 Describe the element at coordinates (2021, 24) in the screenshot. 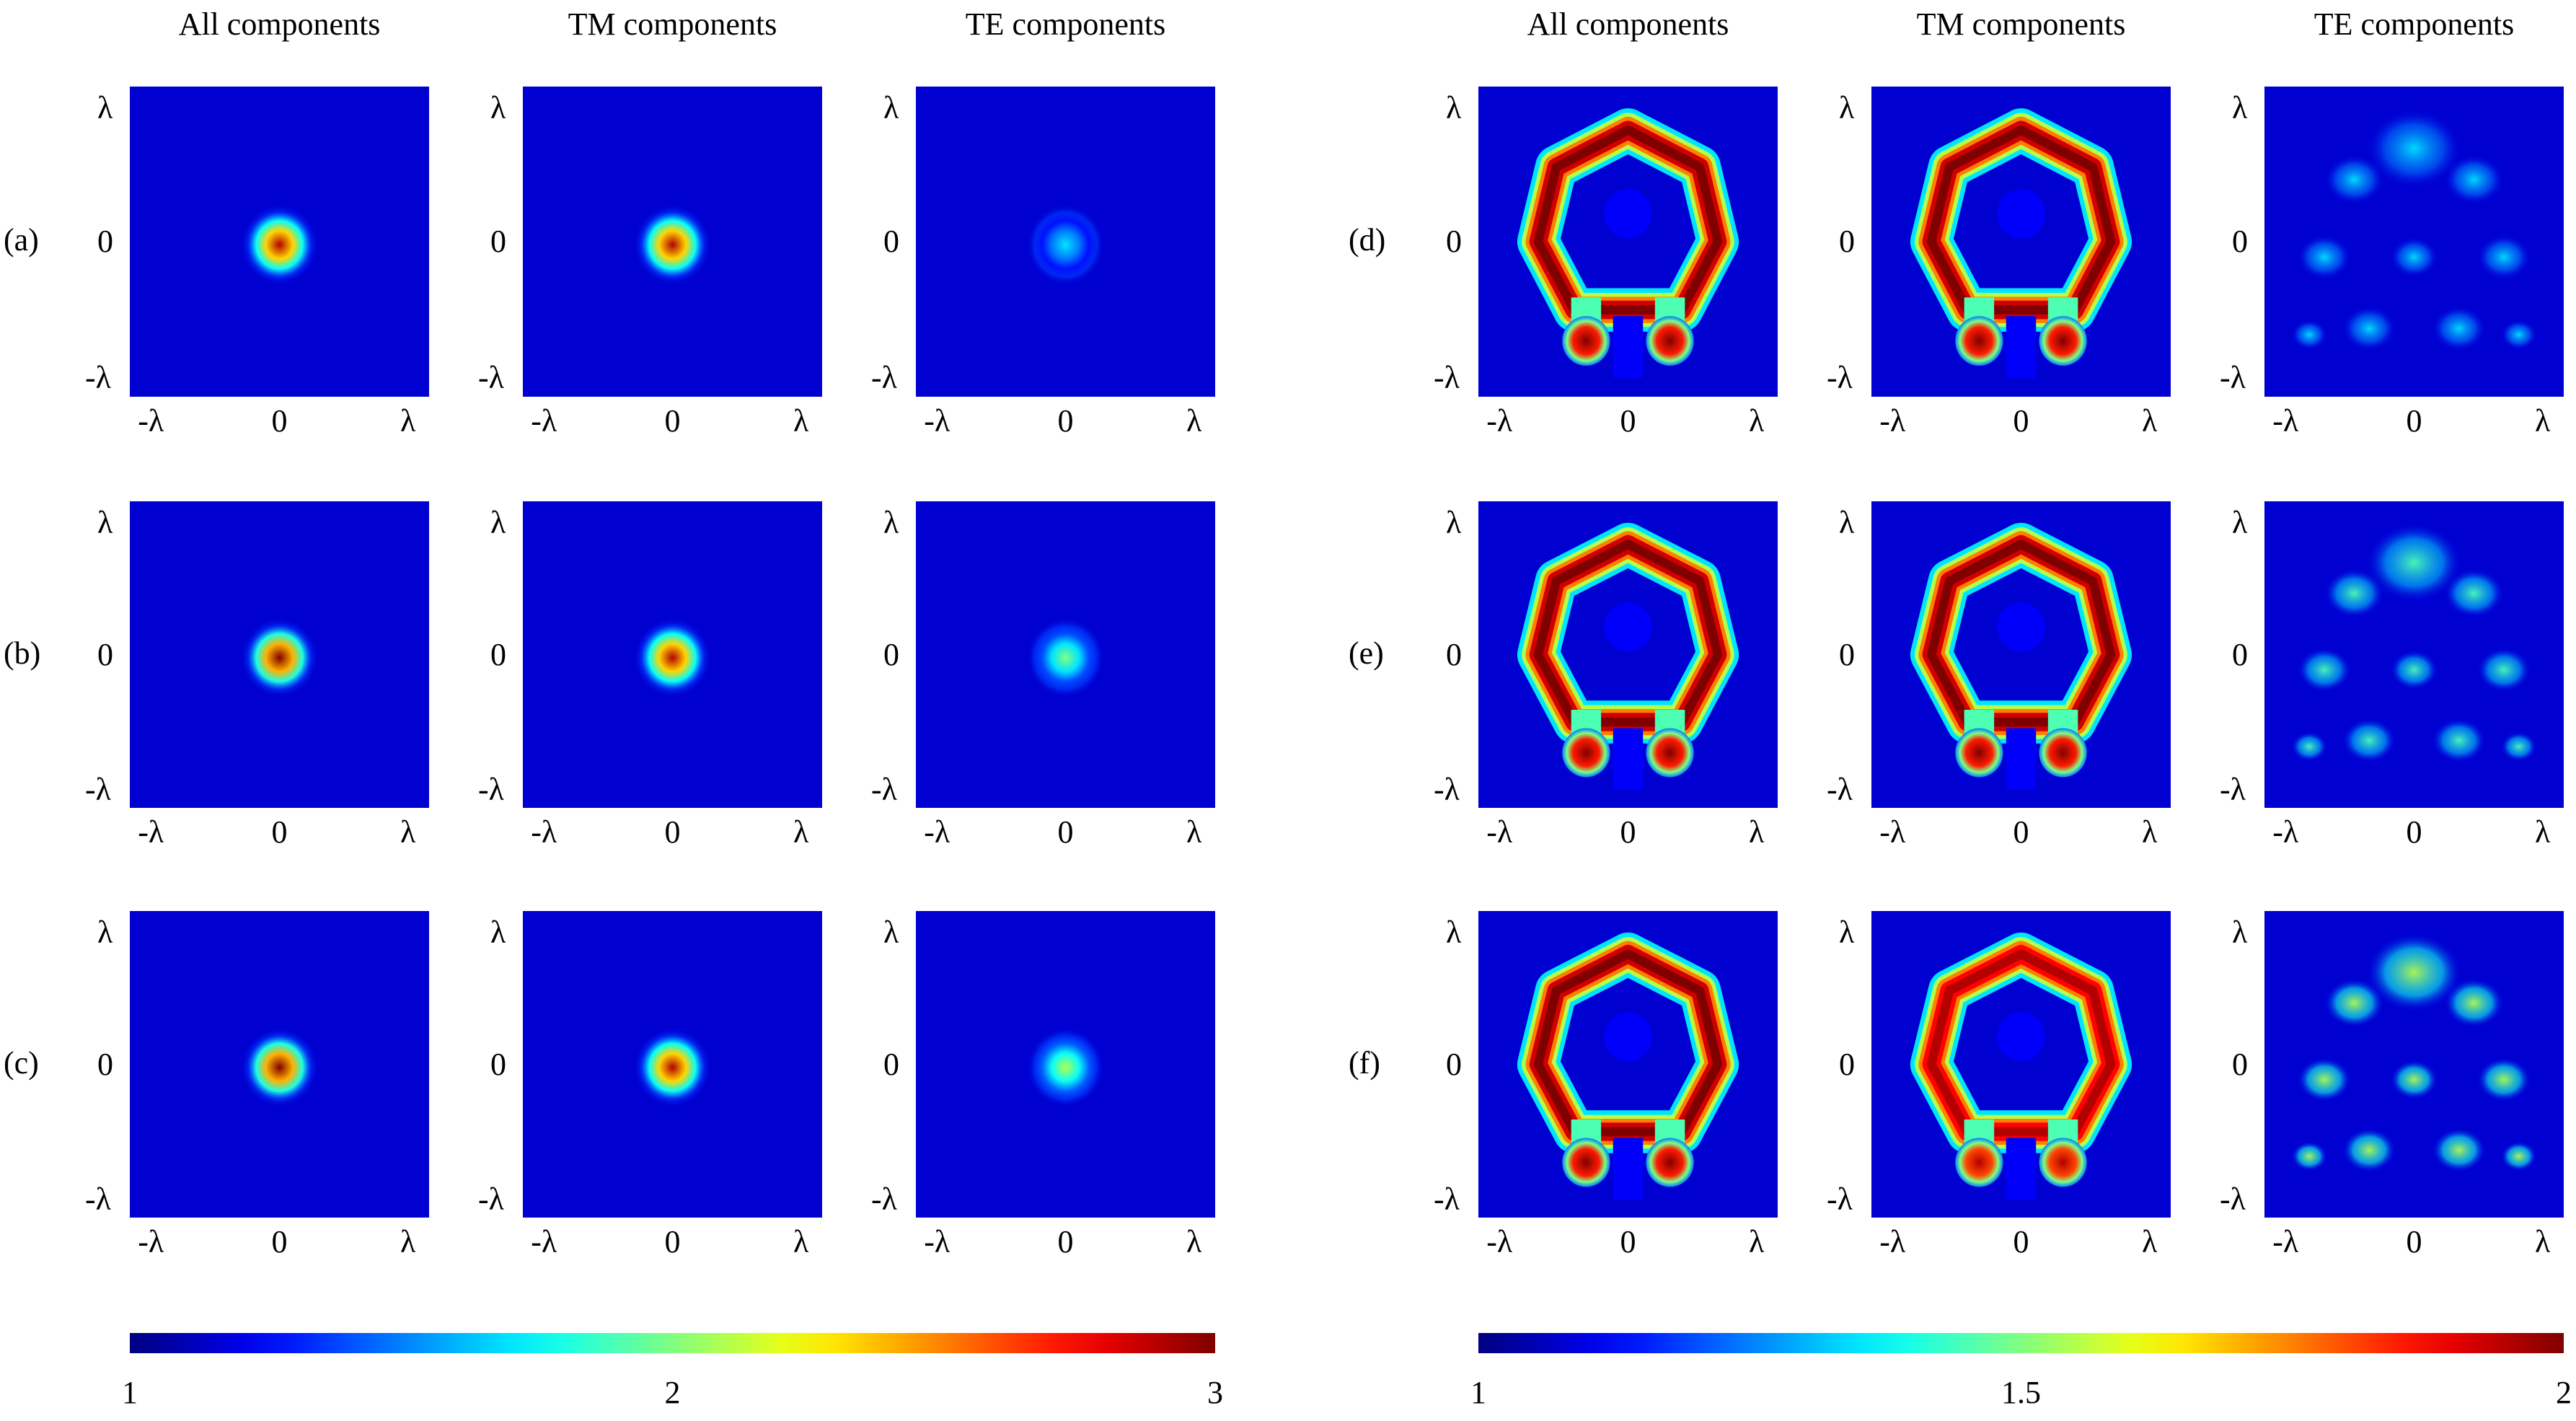

I see `column-header-right-2: TM components` at that location.